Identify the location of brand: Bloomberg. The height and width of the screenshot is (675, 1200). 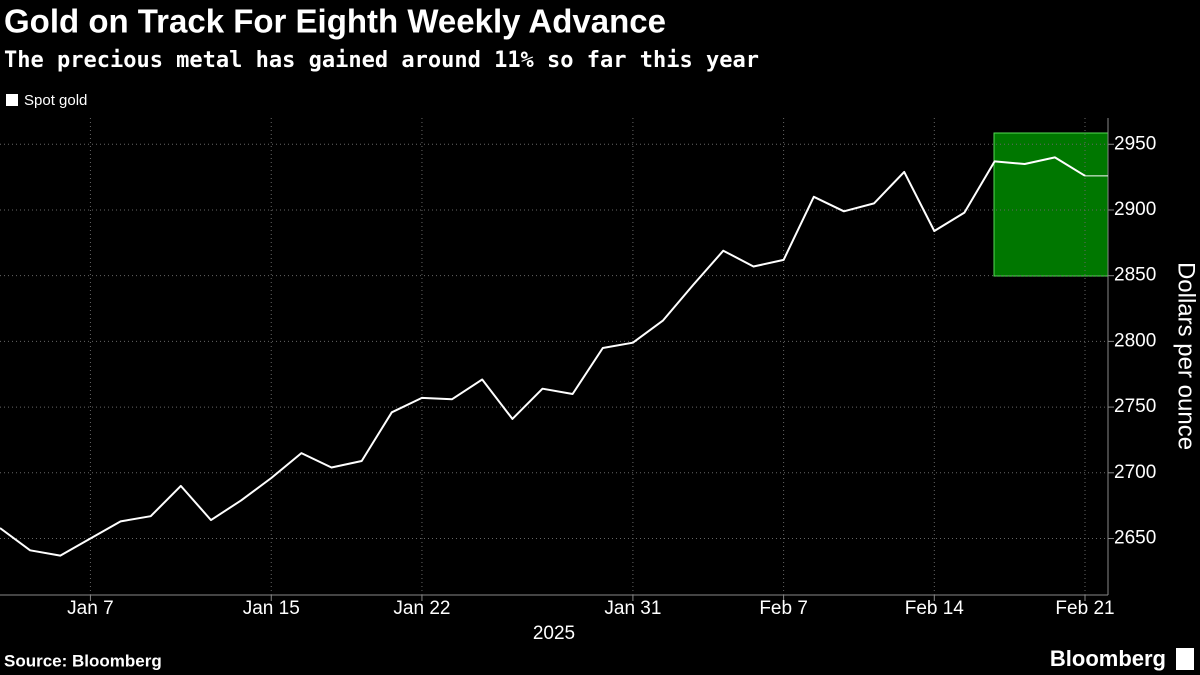
(1108, 658).